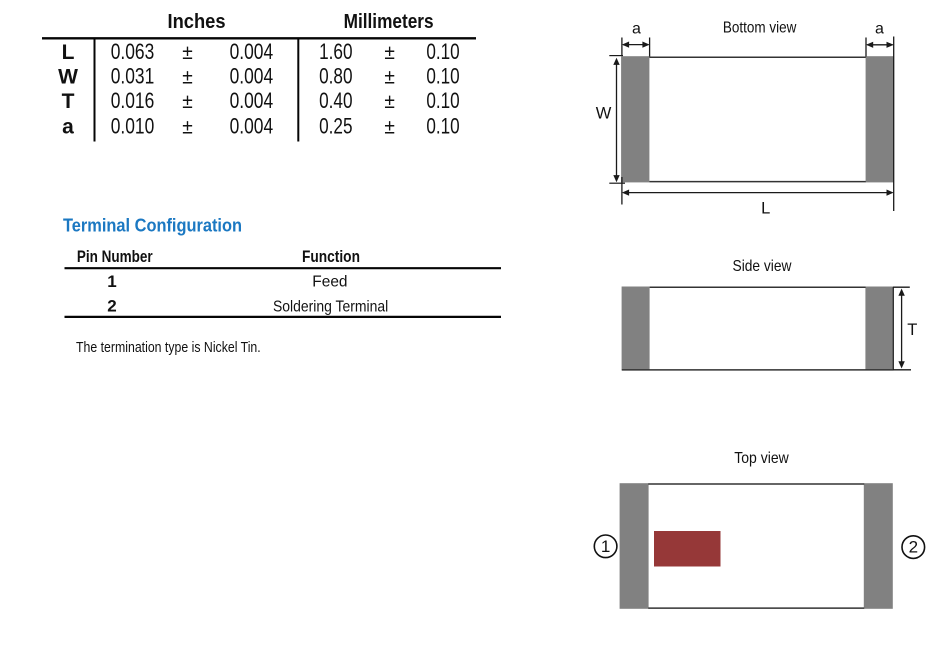 This screenshot has height=663, width=937. Describe the element at coordinates (152, 225) in the screenshot. I see `svg-text: Terminal Configuration` at that location.